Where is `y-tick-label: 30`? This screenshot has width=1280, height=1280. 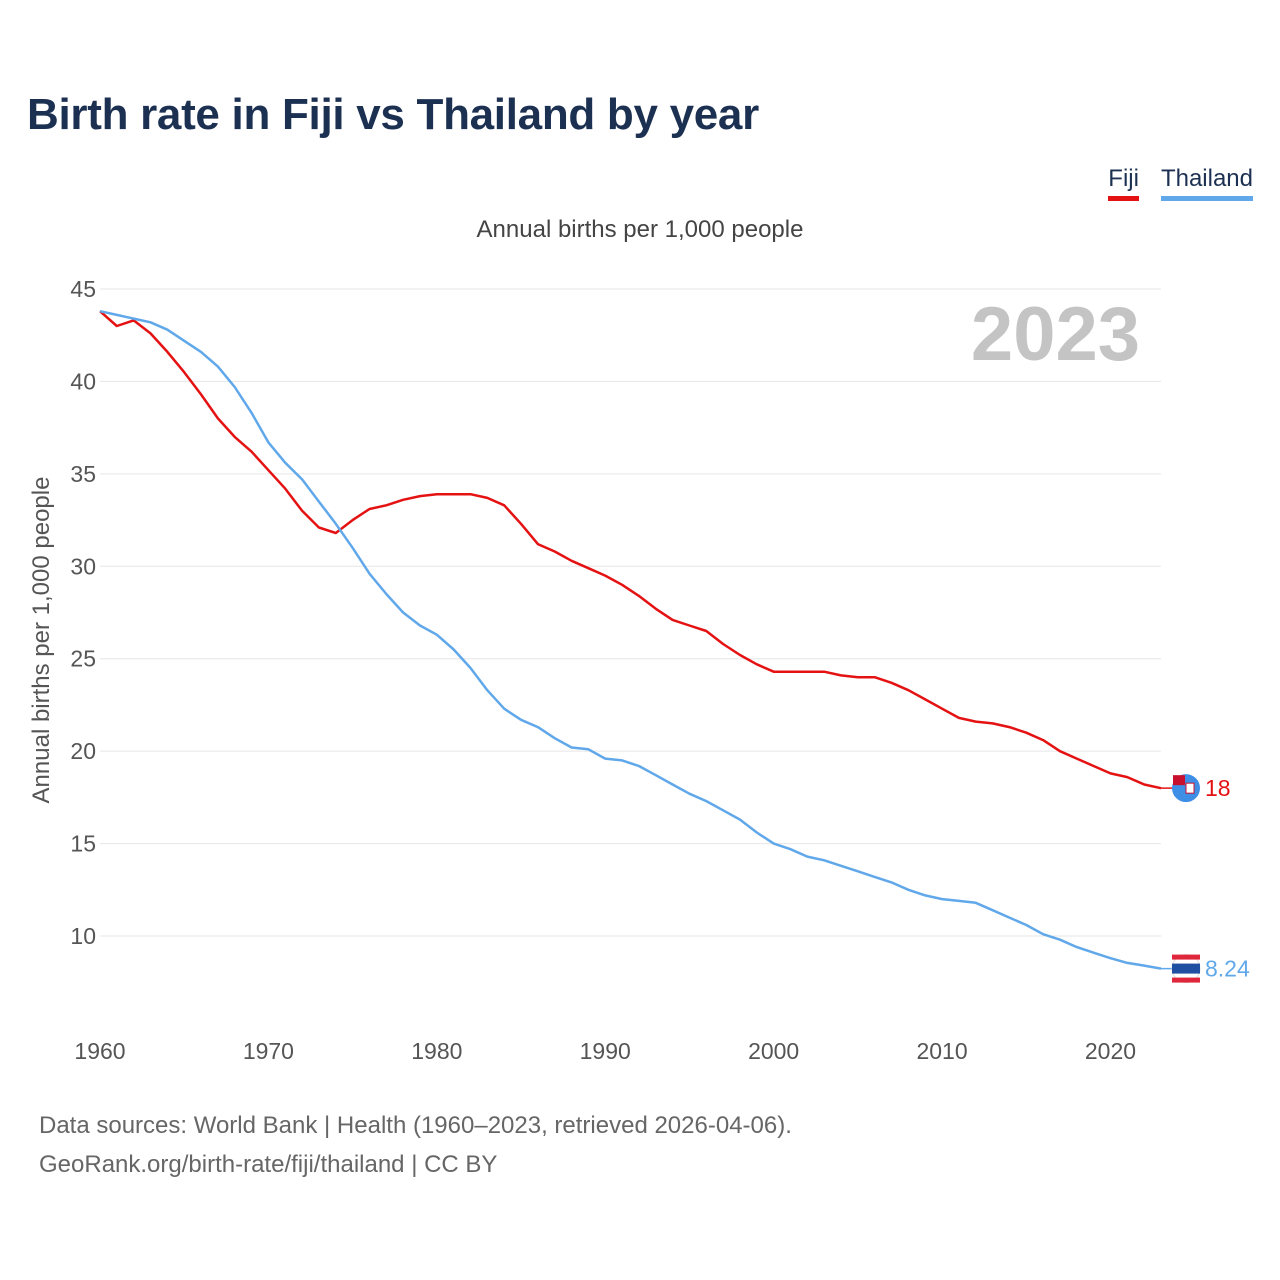
y-tick-label: 30 is located at coordinates (83, 566).